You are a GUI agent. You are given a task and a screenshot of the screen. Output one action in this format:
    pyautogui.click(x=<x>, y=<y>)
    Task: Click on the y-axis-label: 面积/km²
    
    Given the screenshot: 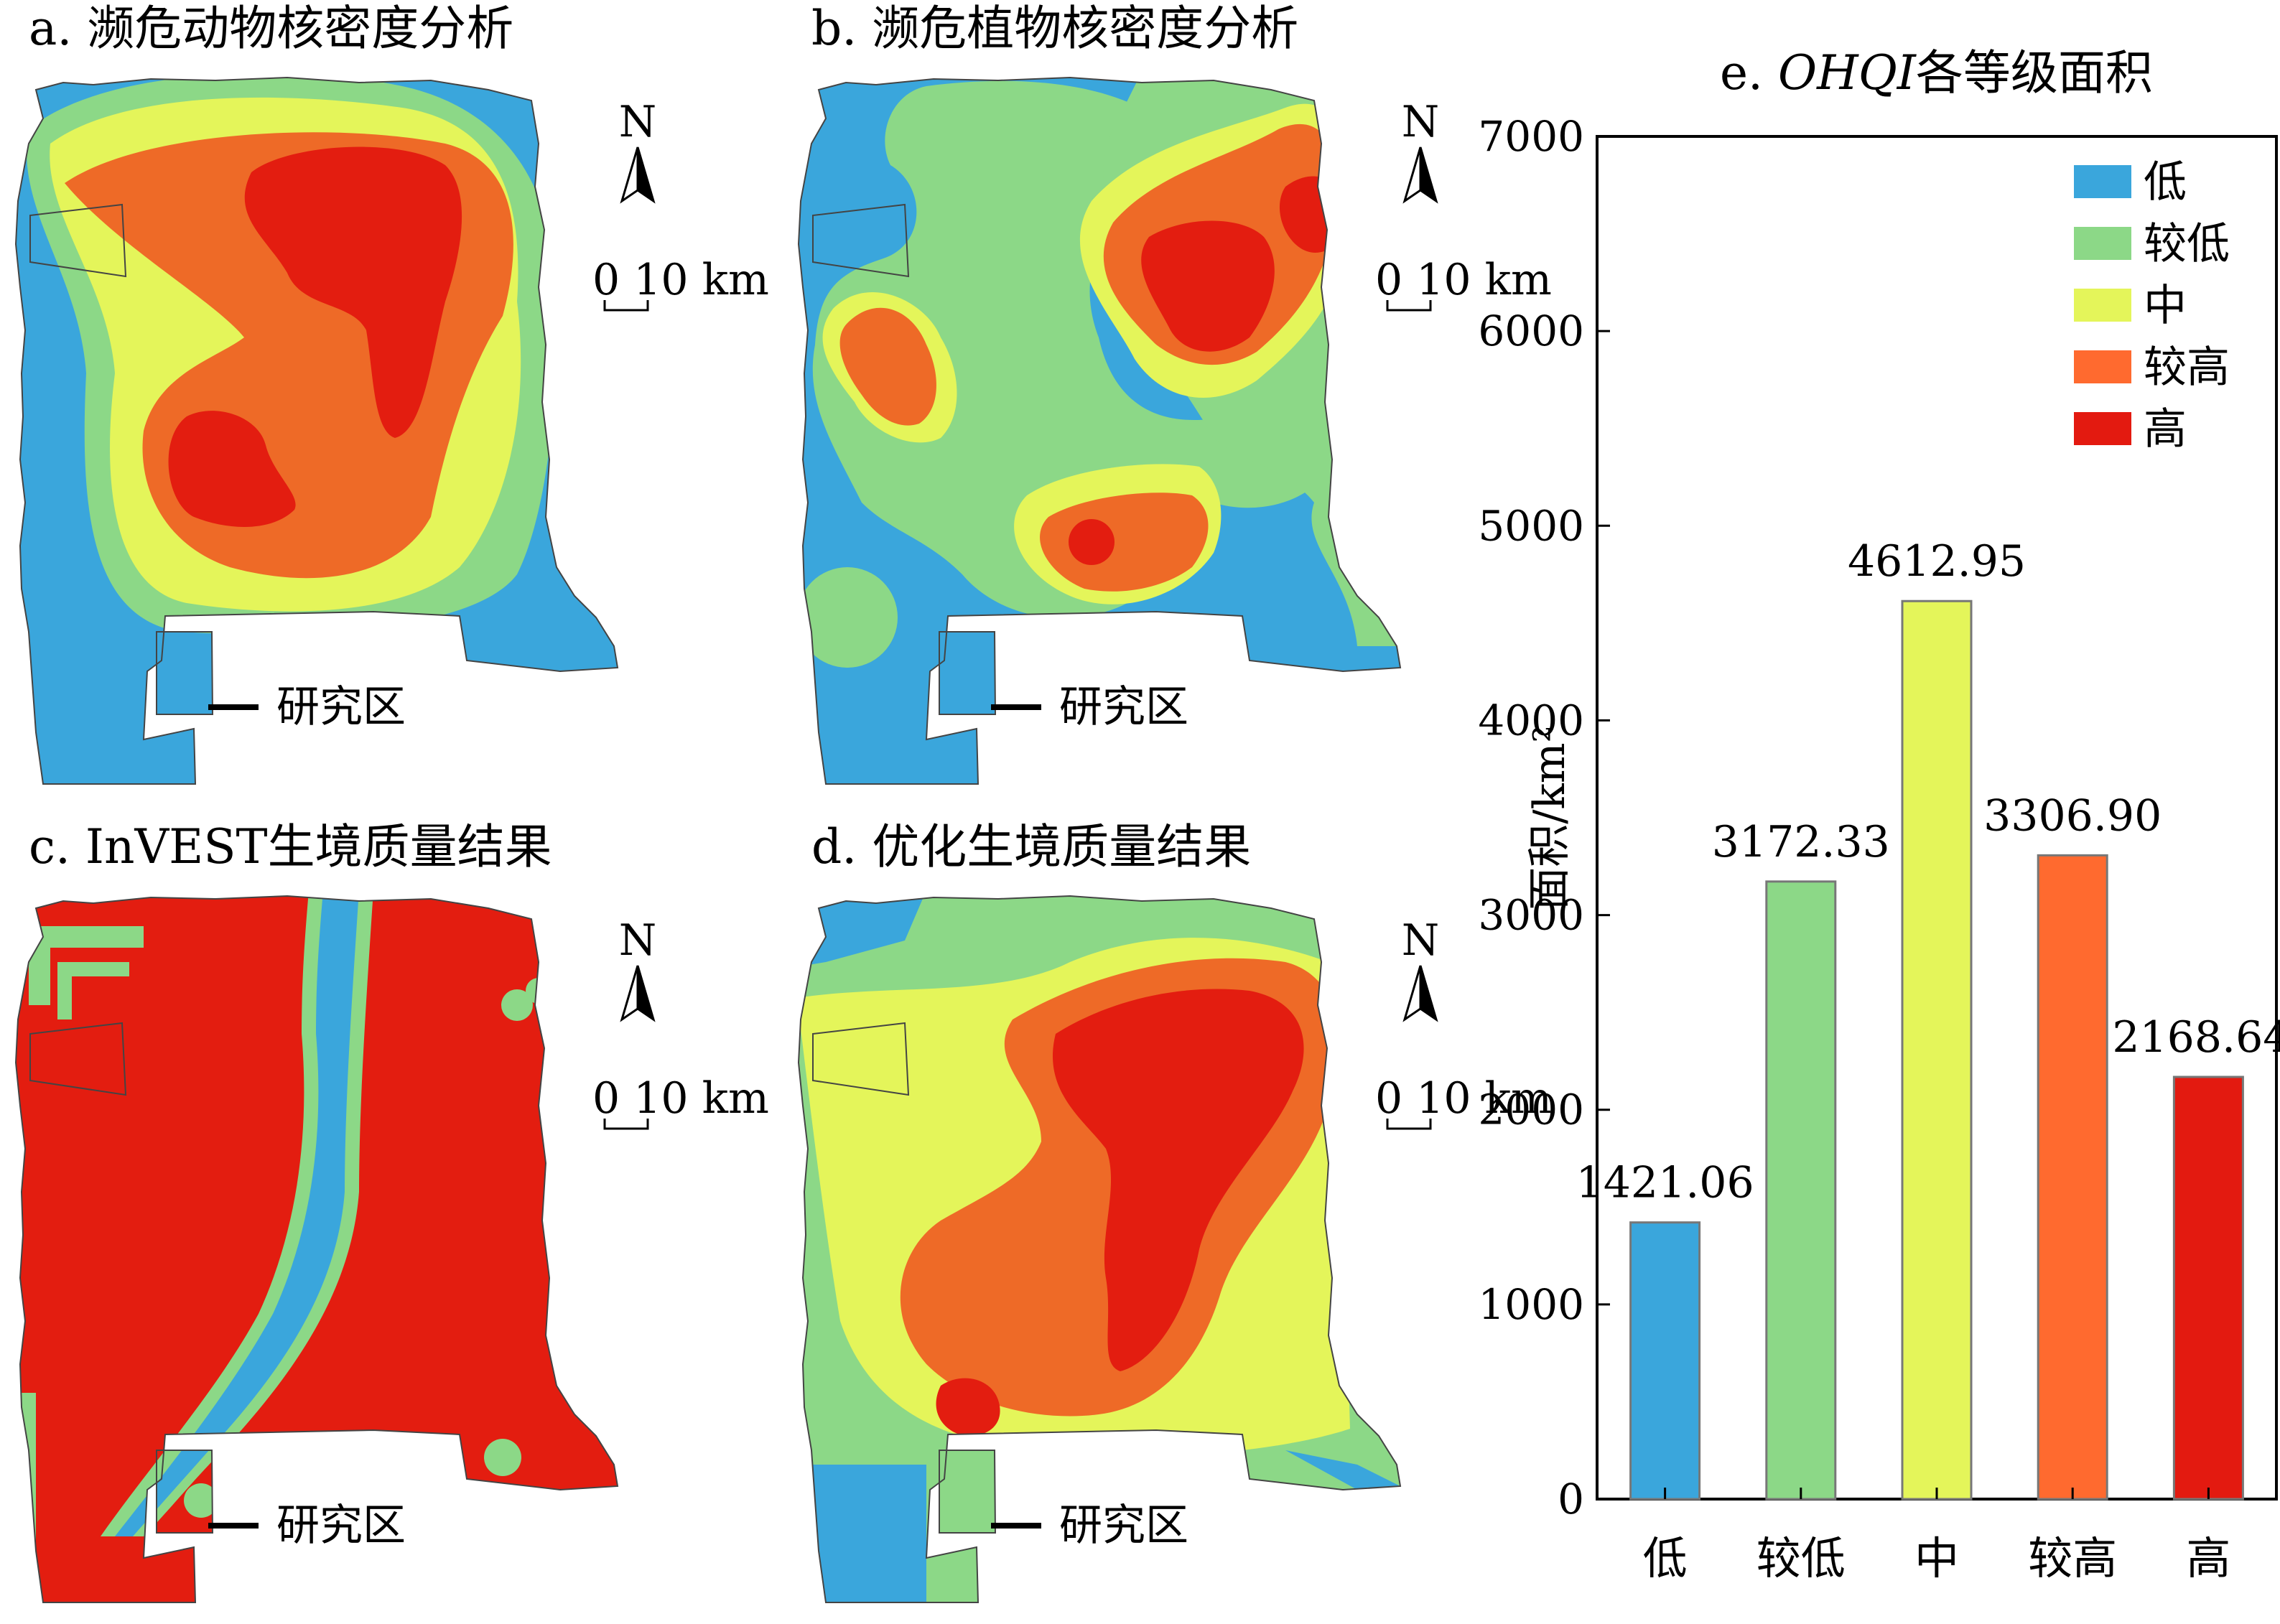 What is the action you would take?
    pyautogui.click(x=1550, y=817)
    